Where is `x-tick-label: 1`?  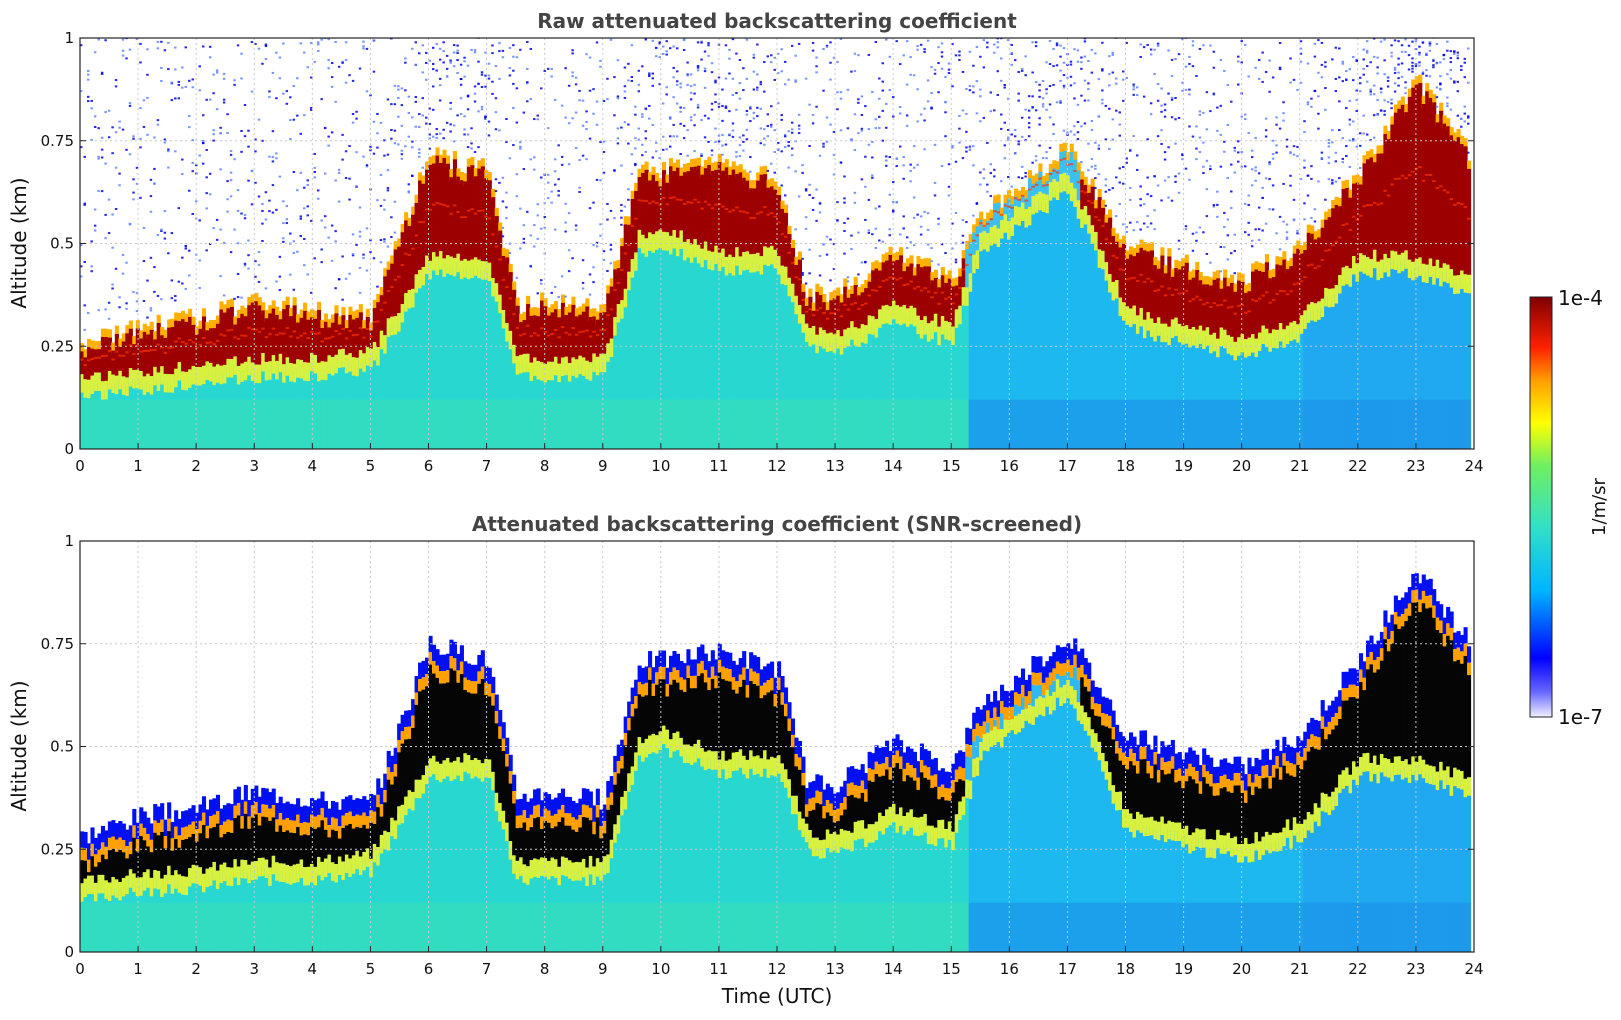 x-tick-label: 1 is located at coordinates (138, 466).